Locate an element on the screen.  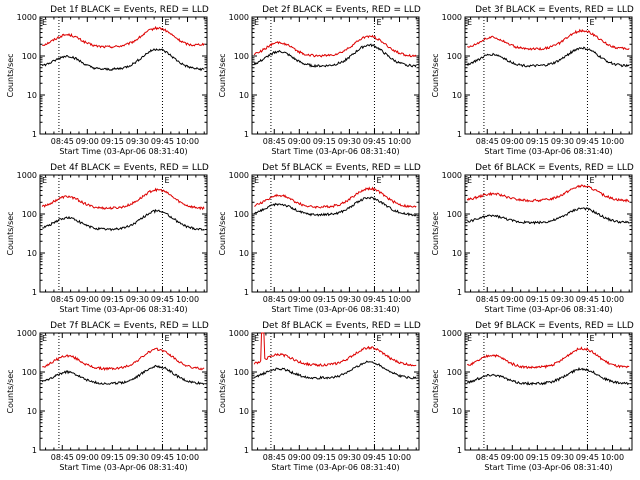
panel-title: Det 5f BLACK = Events, RED = LLD is located at coordinates (341, 168).